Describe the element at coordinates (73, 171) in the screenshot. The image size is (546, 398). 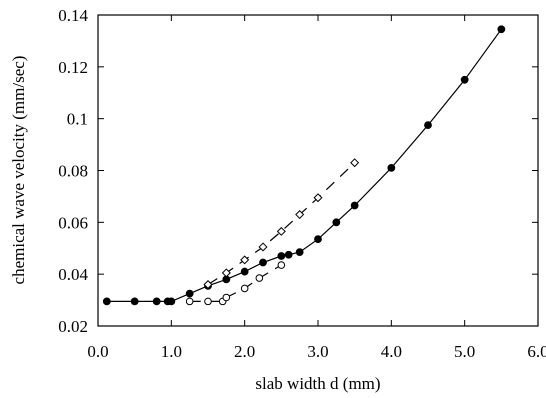
I see `y-tick-label: 0.08` at that location.